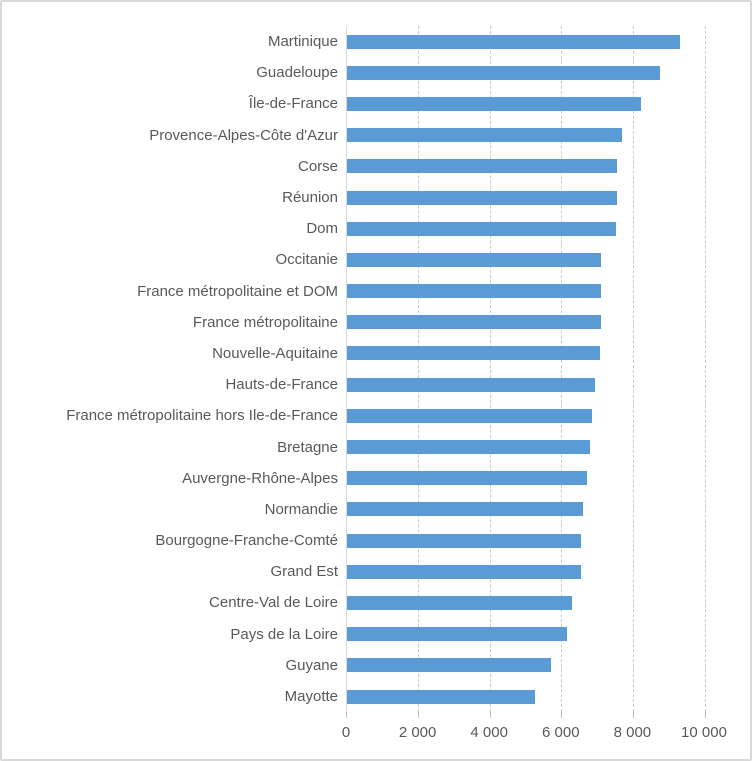 The width and height of the screenshot is (752, 761). I want to click on category-label: France métropolitaine et DOM, so click(237, 291).